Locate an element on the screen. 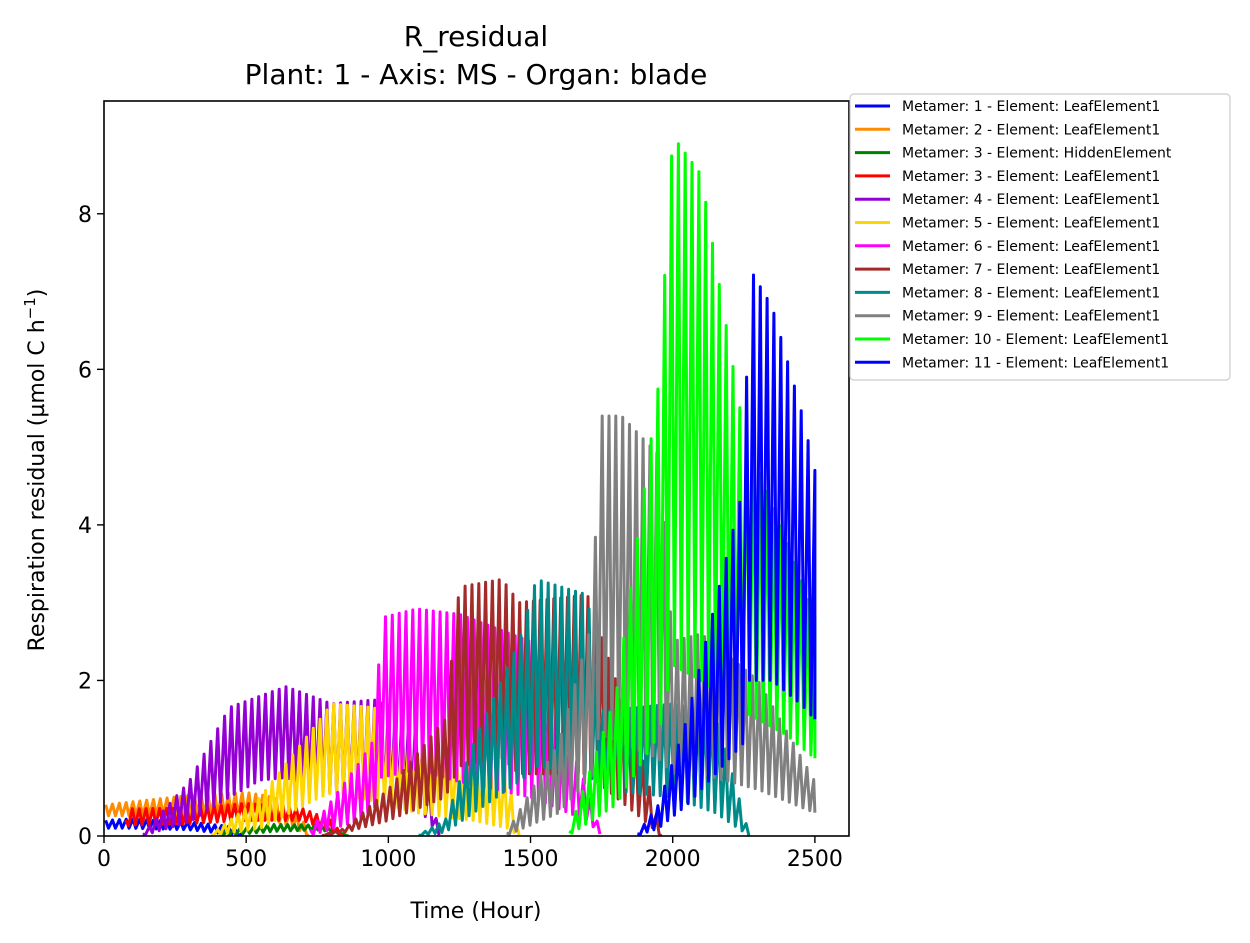 The height and width of the screenshot is (943, 1250). legend-entry: Metamer: 11 - Element: LeafElement1 is located at coordinates (1035, 363).